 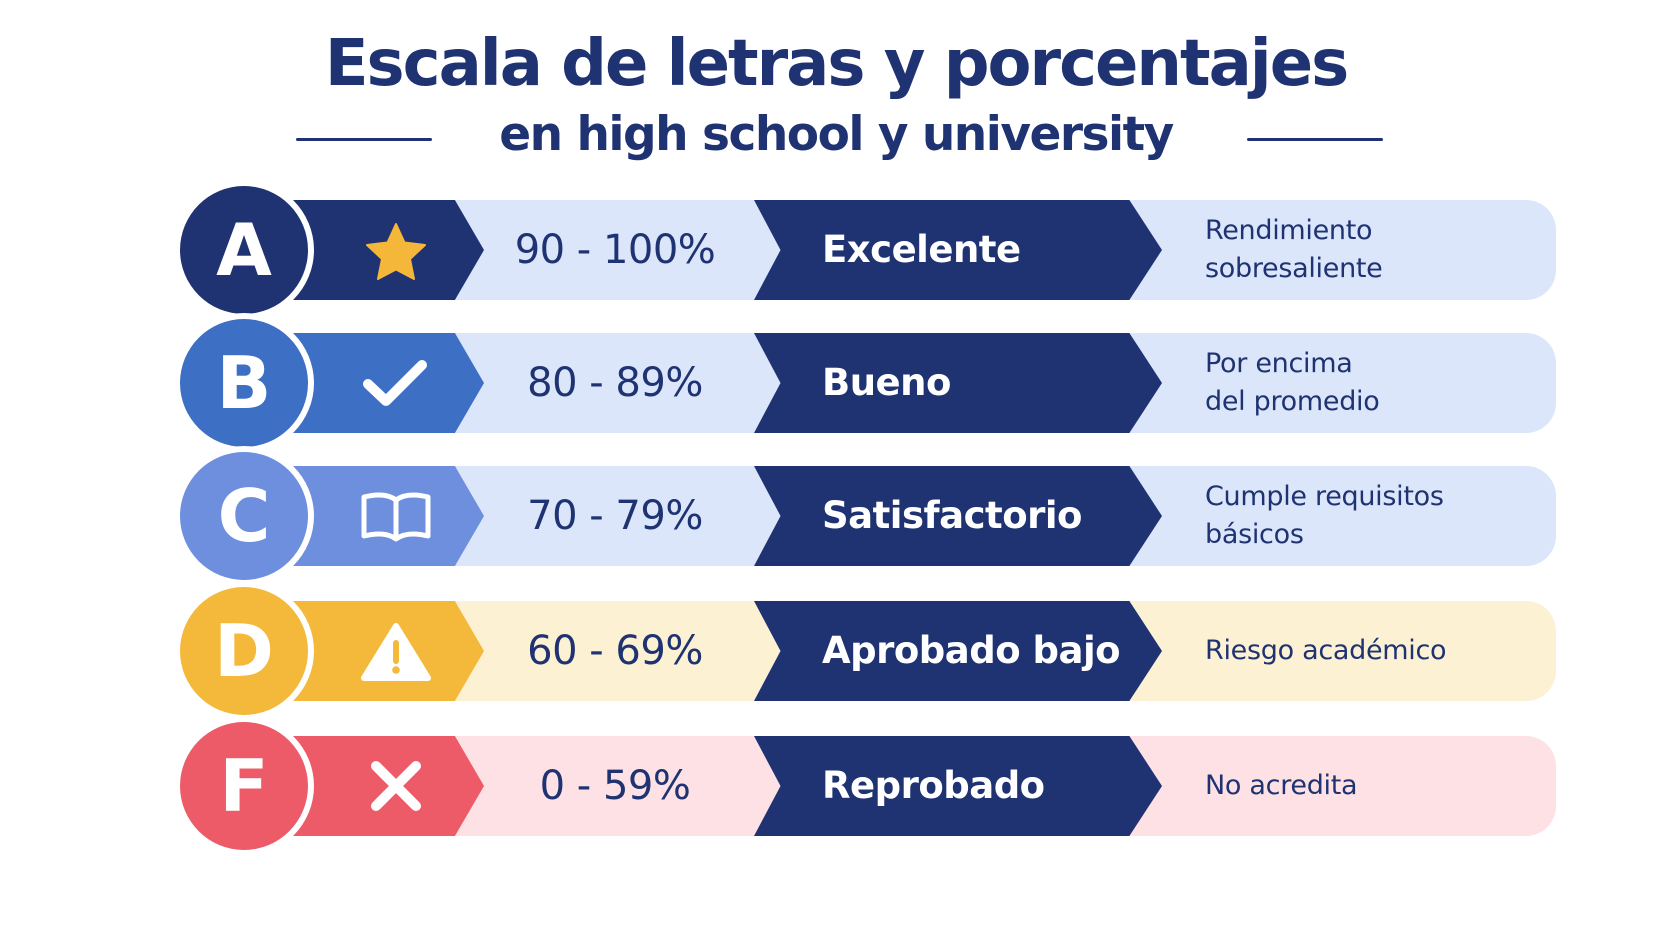 What do you see at coordinates (615, 786) in the screenshot?
I see `grade-percentage-range: 0 - 59%` at bounding box center [615, 786].